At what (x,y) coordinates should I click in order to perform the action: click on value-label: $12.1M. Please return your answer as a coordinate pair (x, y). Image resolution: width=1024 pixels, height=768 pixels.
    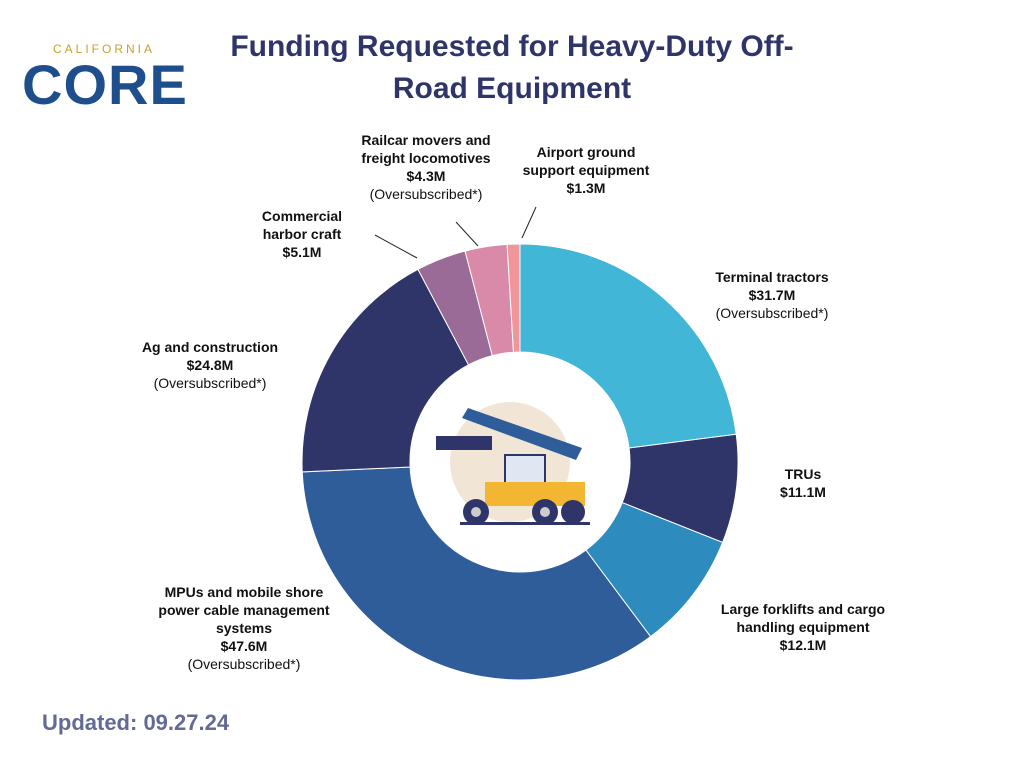
    Looking at the image, I should click on (803, 645).